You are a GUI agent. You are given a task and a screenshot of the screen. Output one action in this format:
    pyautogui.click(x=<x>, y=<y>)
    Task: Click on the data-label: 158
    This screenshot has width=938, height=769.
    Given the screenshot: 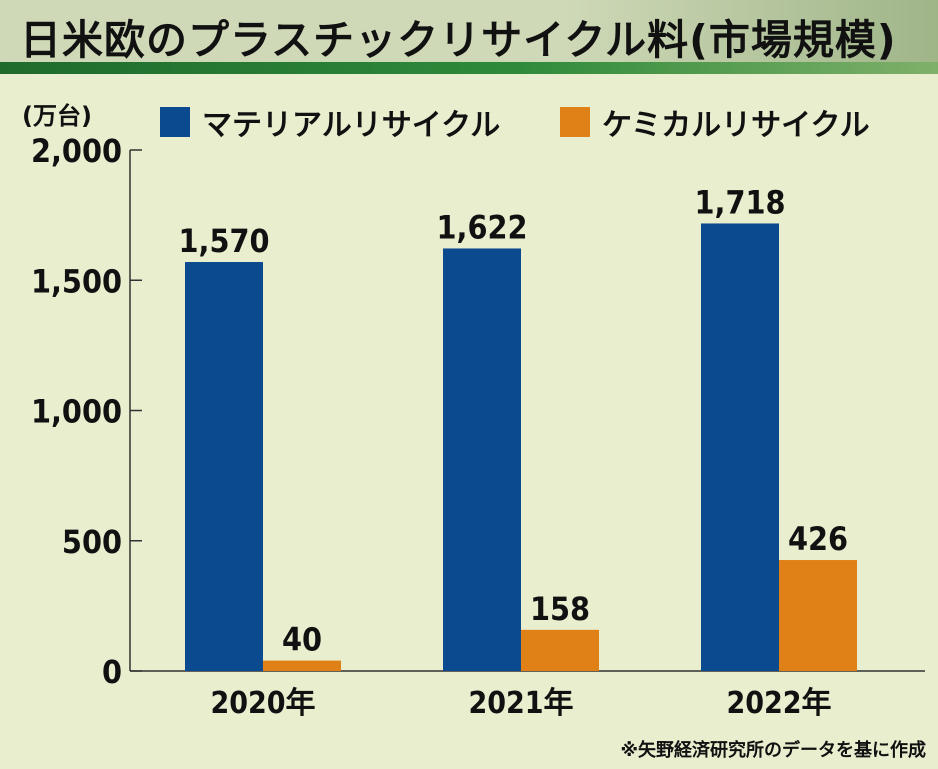 What is the action you would take?
    pyautogui.click(x=560, y=609)
    